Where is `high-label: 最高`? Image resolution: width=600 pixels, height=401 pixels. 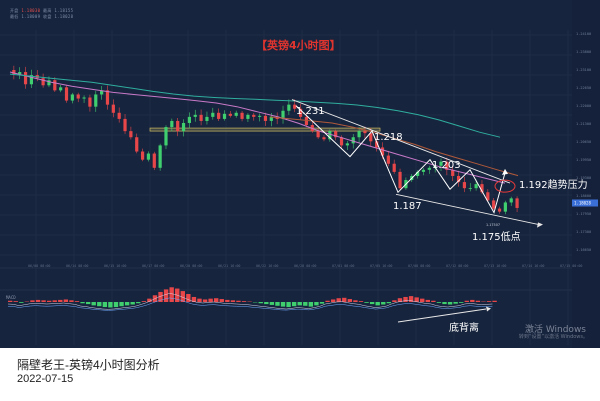
high-label: 最高 is located at coordinates (47, 10).